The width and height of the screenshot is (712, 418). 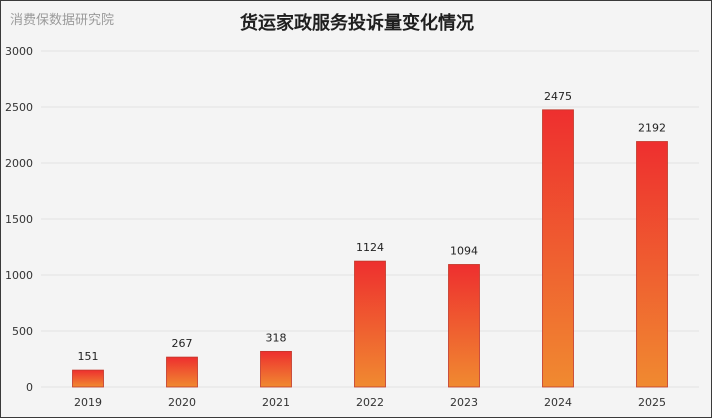 What do you see at coordinates (19, 107) in the screenshot?
I see `y-tick-label: 2500` at bounding box center [19, 107].